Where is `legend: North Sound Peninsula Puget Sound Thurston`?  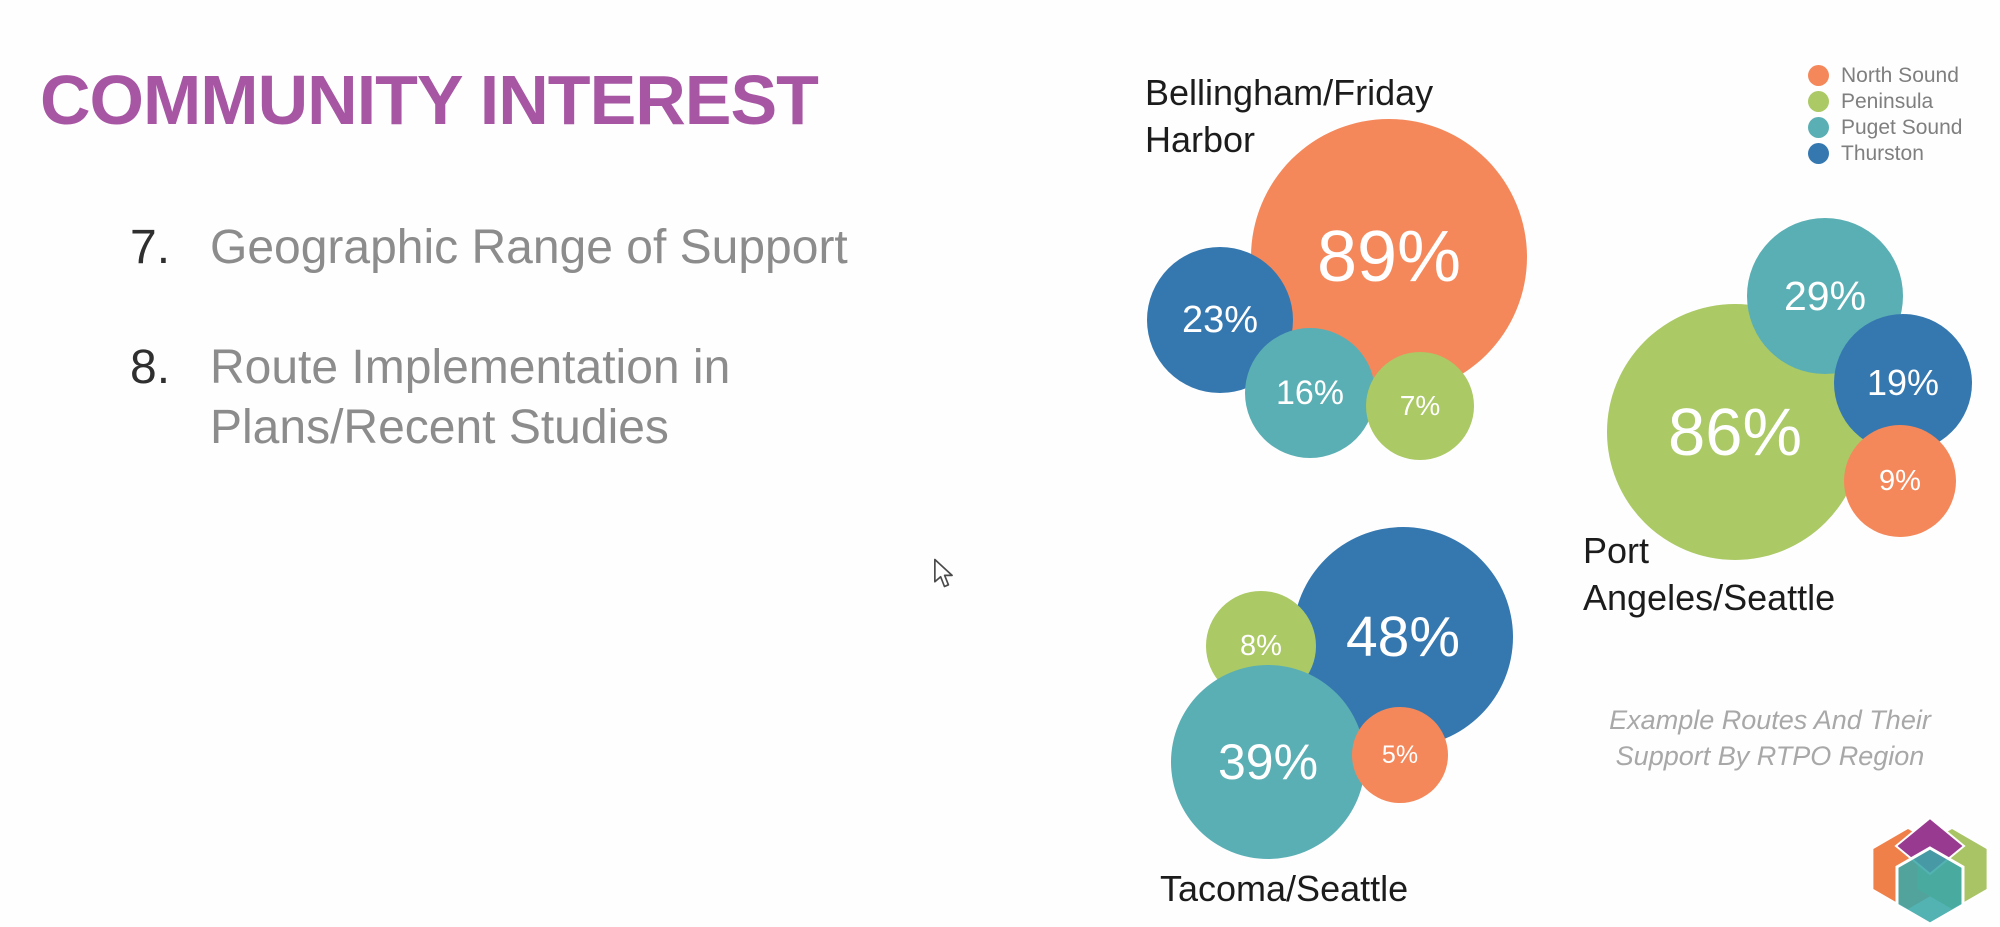
legend: North Sound Peninsula Puget Sound Thurston is located at coordinates (1885, 114).